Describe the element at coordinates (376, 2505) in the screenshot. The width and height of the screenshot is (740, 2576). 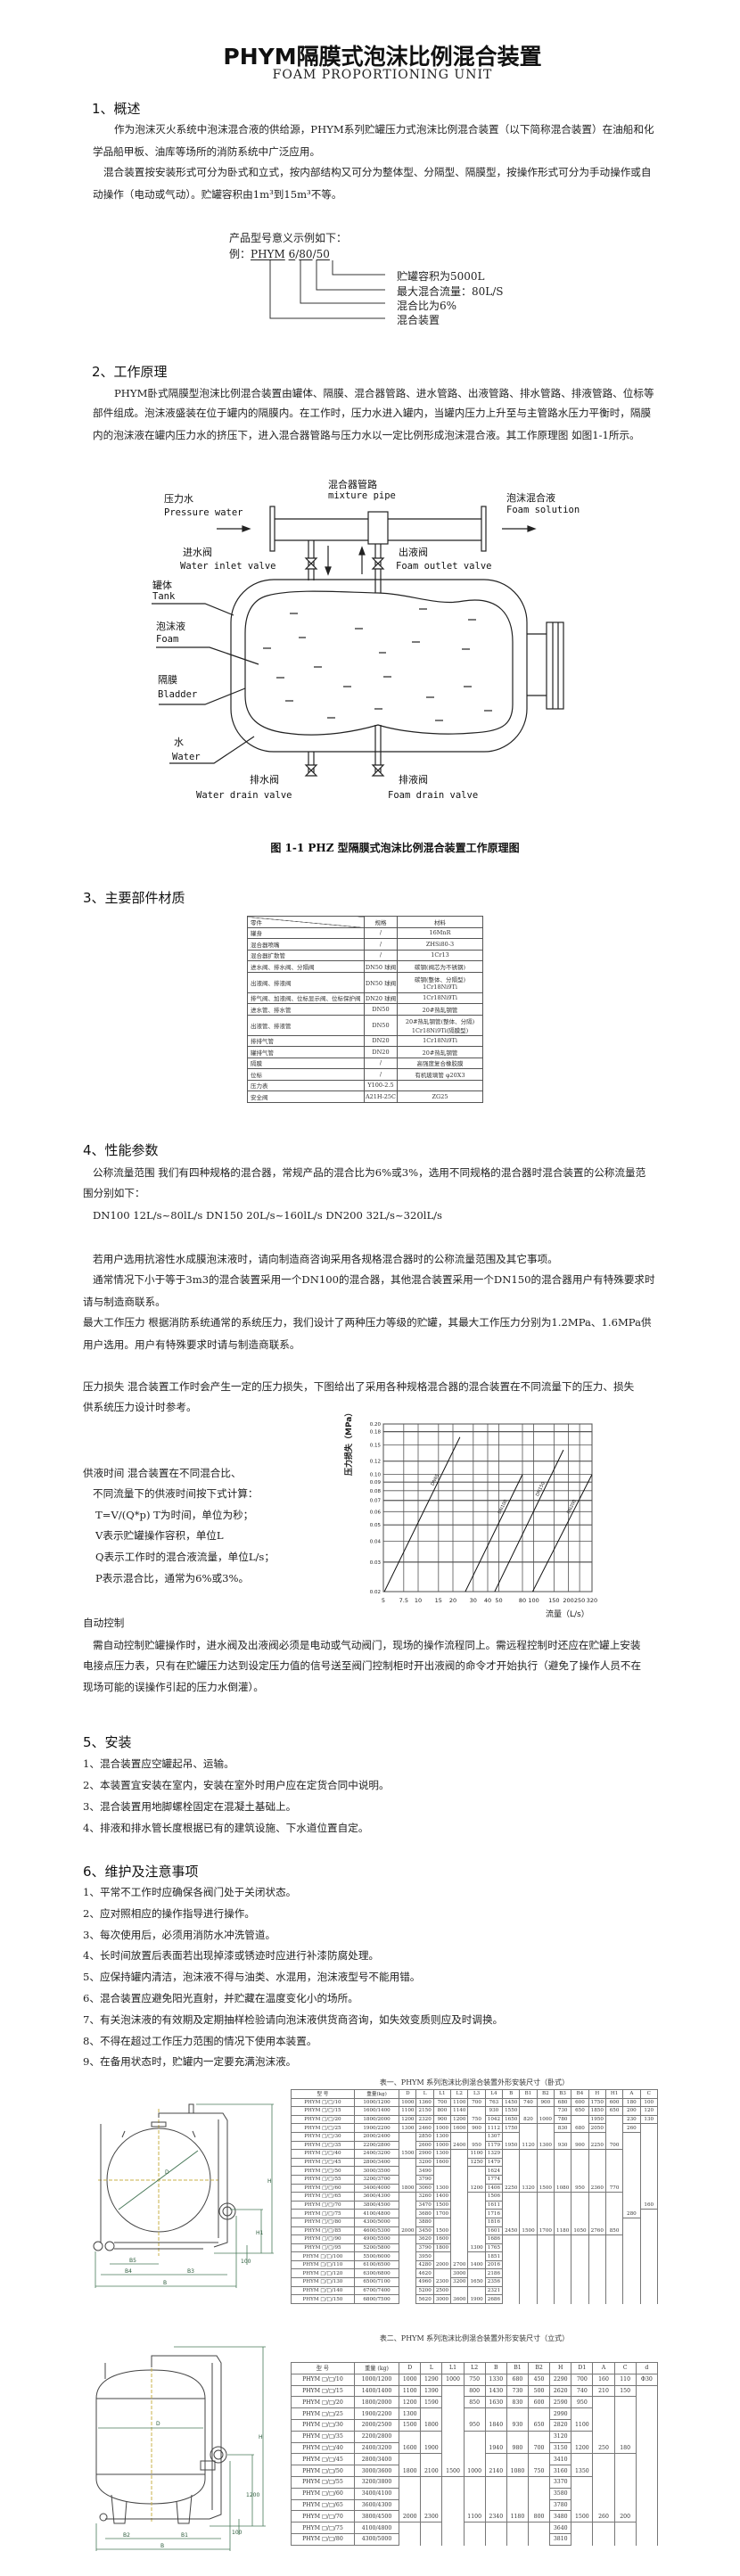
I see `table-cell: 3600/4300` at that location.